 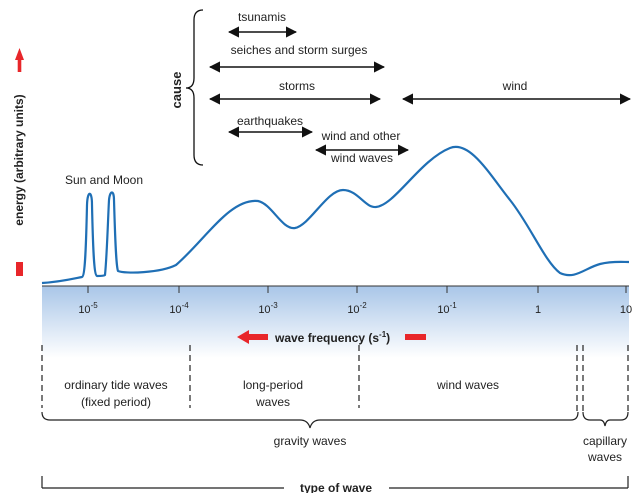 What do you see at coordinates (310, 420) in the screenshot?
I see `gravity-waves-bracket` at bounding box center [310, 420].